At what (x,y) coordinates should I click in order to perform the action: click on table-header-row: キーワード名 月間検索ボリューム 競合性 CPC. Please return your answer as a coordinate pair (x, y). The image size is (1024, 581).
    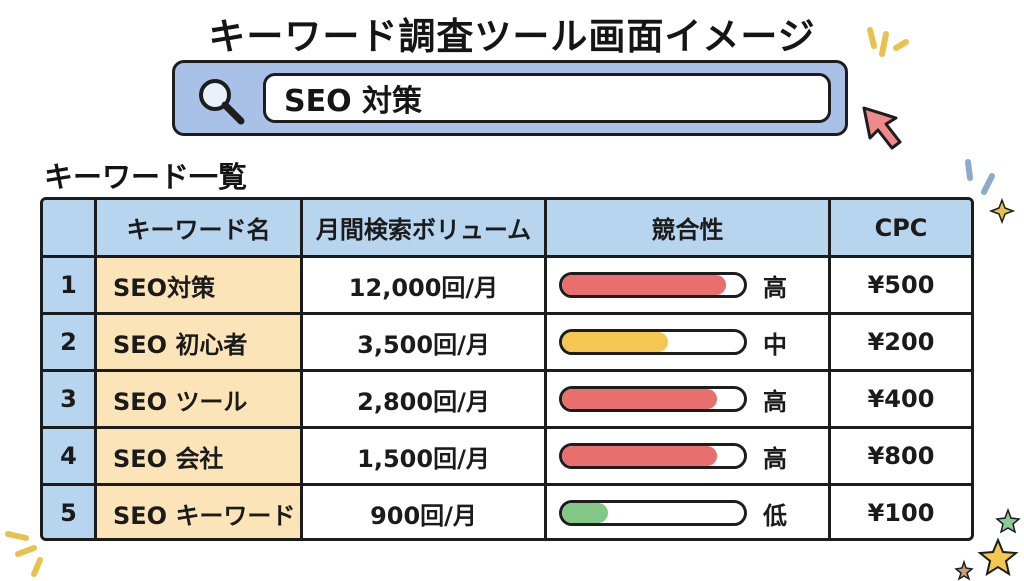
    Looking at the image, I should click on (507, 229).